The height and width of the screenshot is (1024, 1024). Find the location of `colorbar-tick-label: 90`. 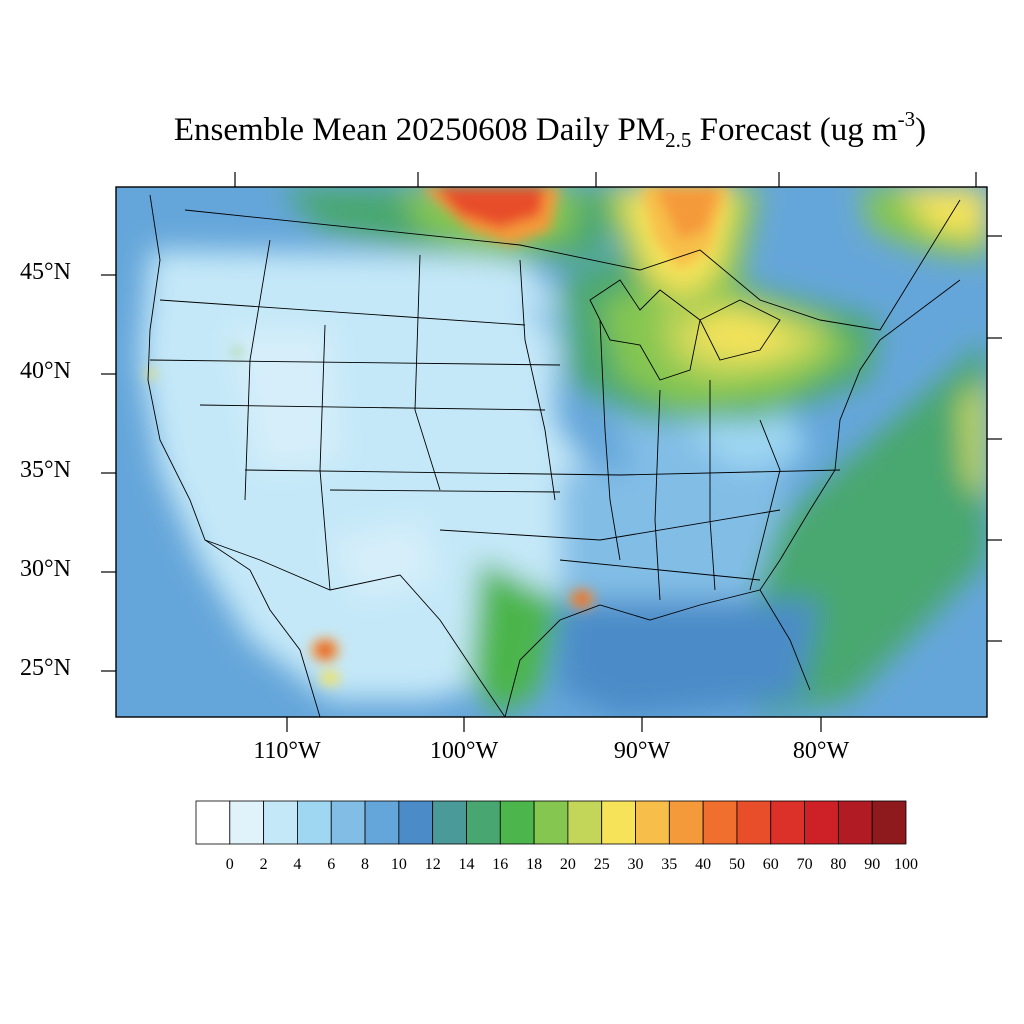

colorbar-tick-label: 90 is located at coordinates (872, 864).